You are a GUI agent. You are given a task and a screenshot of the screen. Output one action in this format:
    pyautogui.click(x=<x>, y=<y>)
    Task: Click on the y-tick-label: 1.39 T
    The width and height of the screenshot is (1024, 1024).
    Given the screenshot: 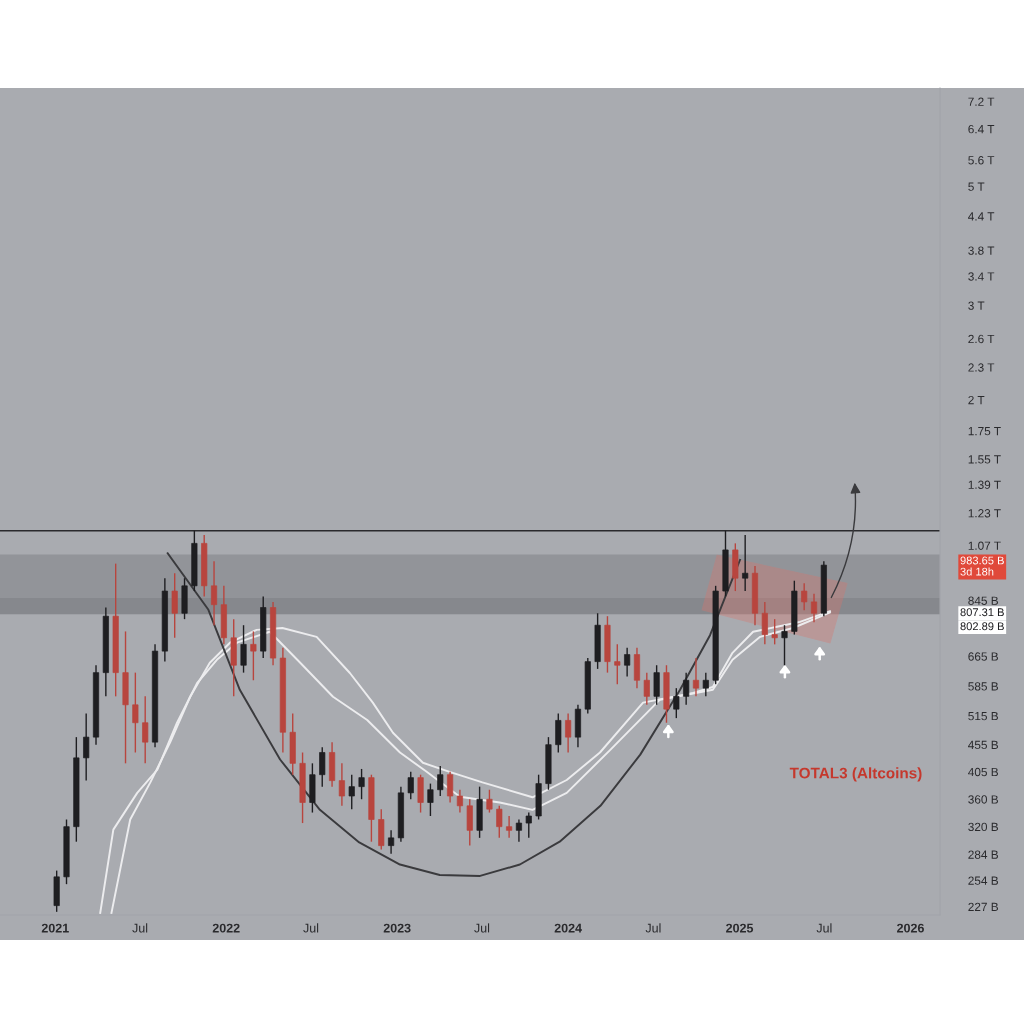 What is the action you would take?
    pyautogui.click(x=984, y=484)
    